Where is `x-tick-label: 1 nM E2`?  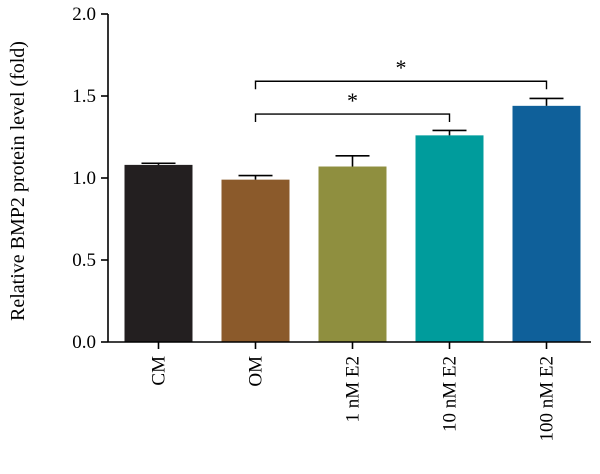
x-tick-label: 1 nM E2 is located at coordinates (353, 389).